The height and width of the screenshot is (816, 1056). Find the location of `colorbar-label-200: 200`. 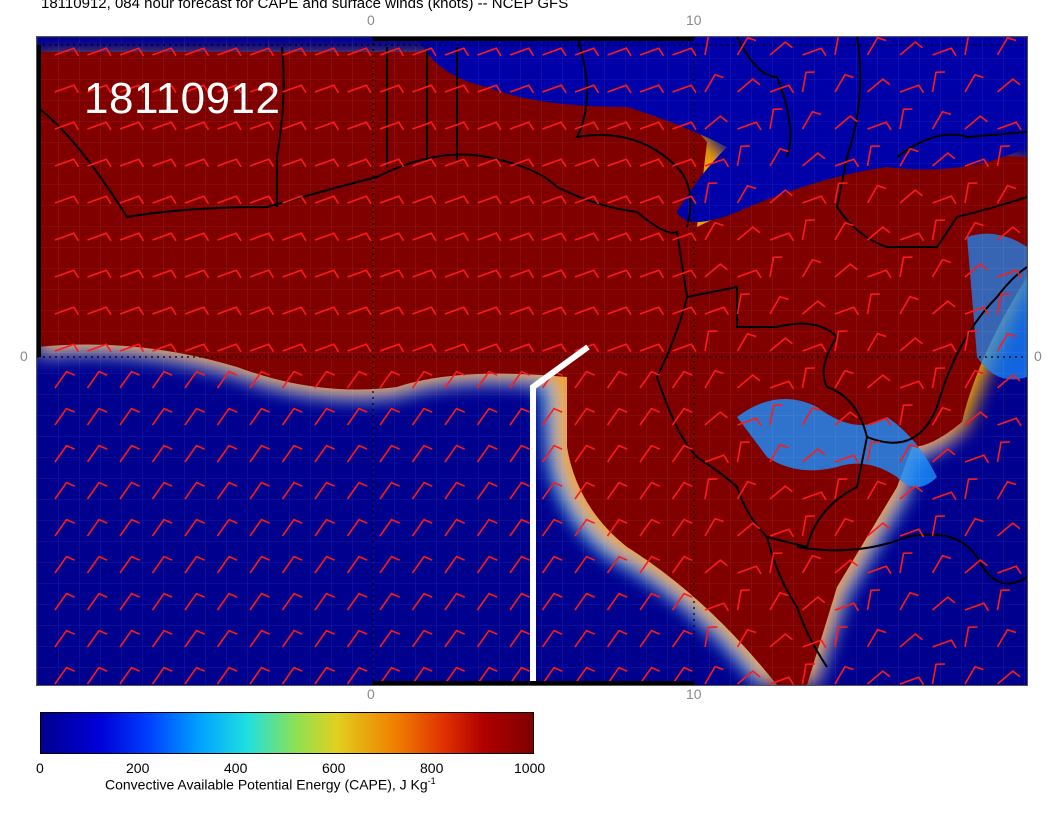

colorbar-label-200: 200 is located at coordinates (138, 768).